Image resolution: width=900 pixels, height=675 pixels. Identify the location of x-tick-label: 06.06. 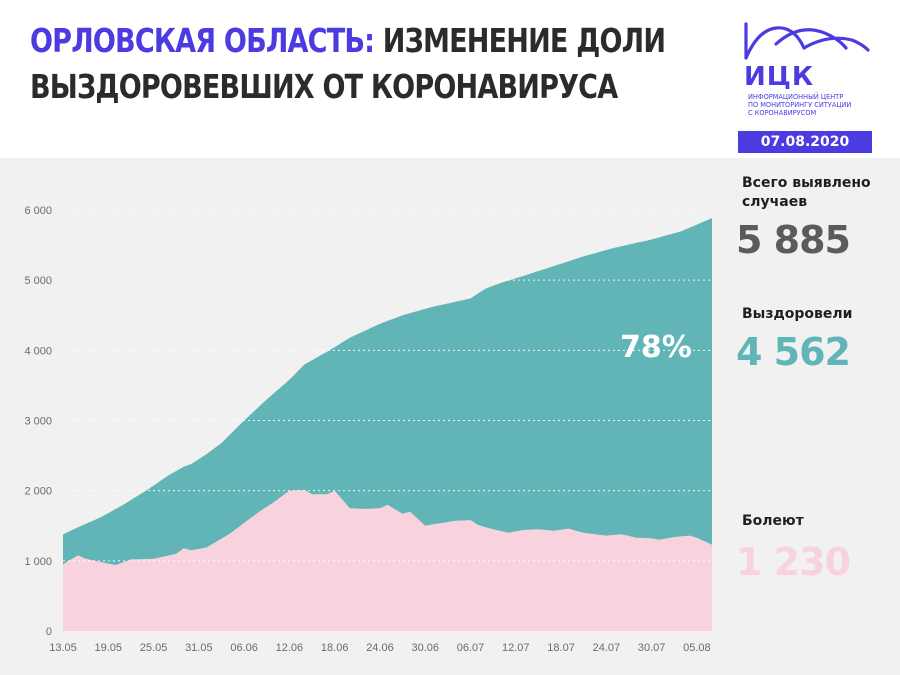
(244, 648).